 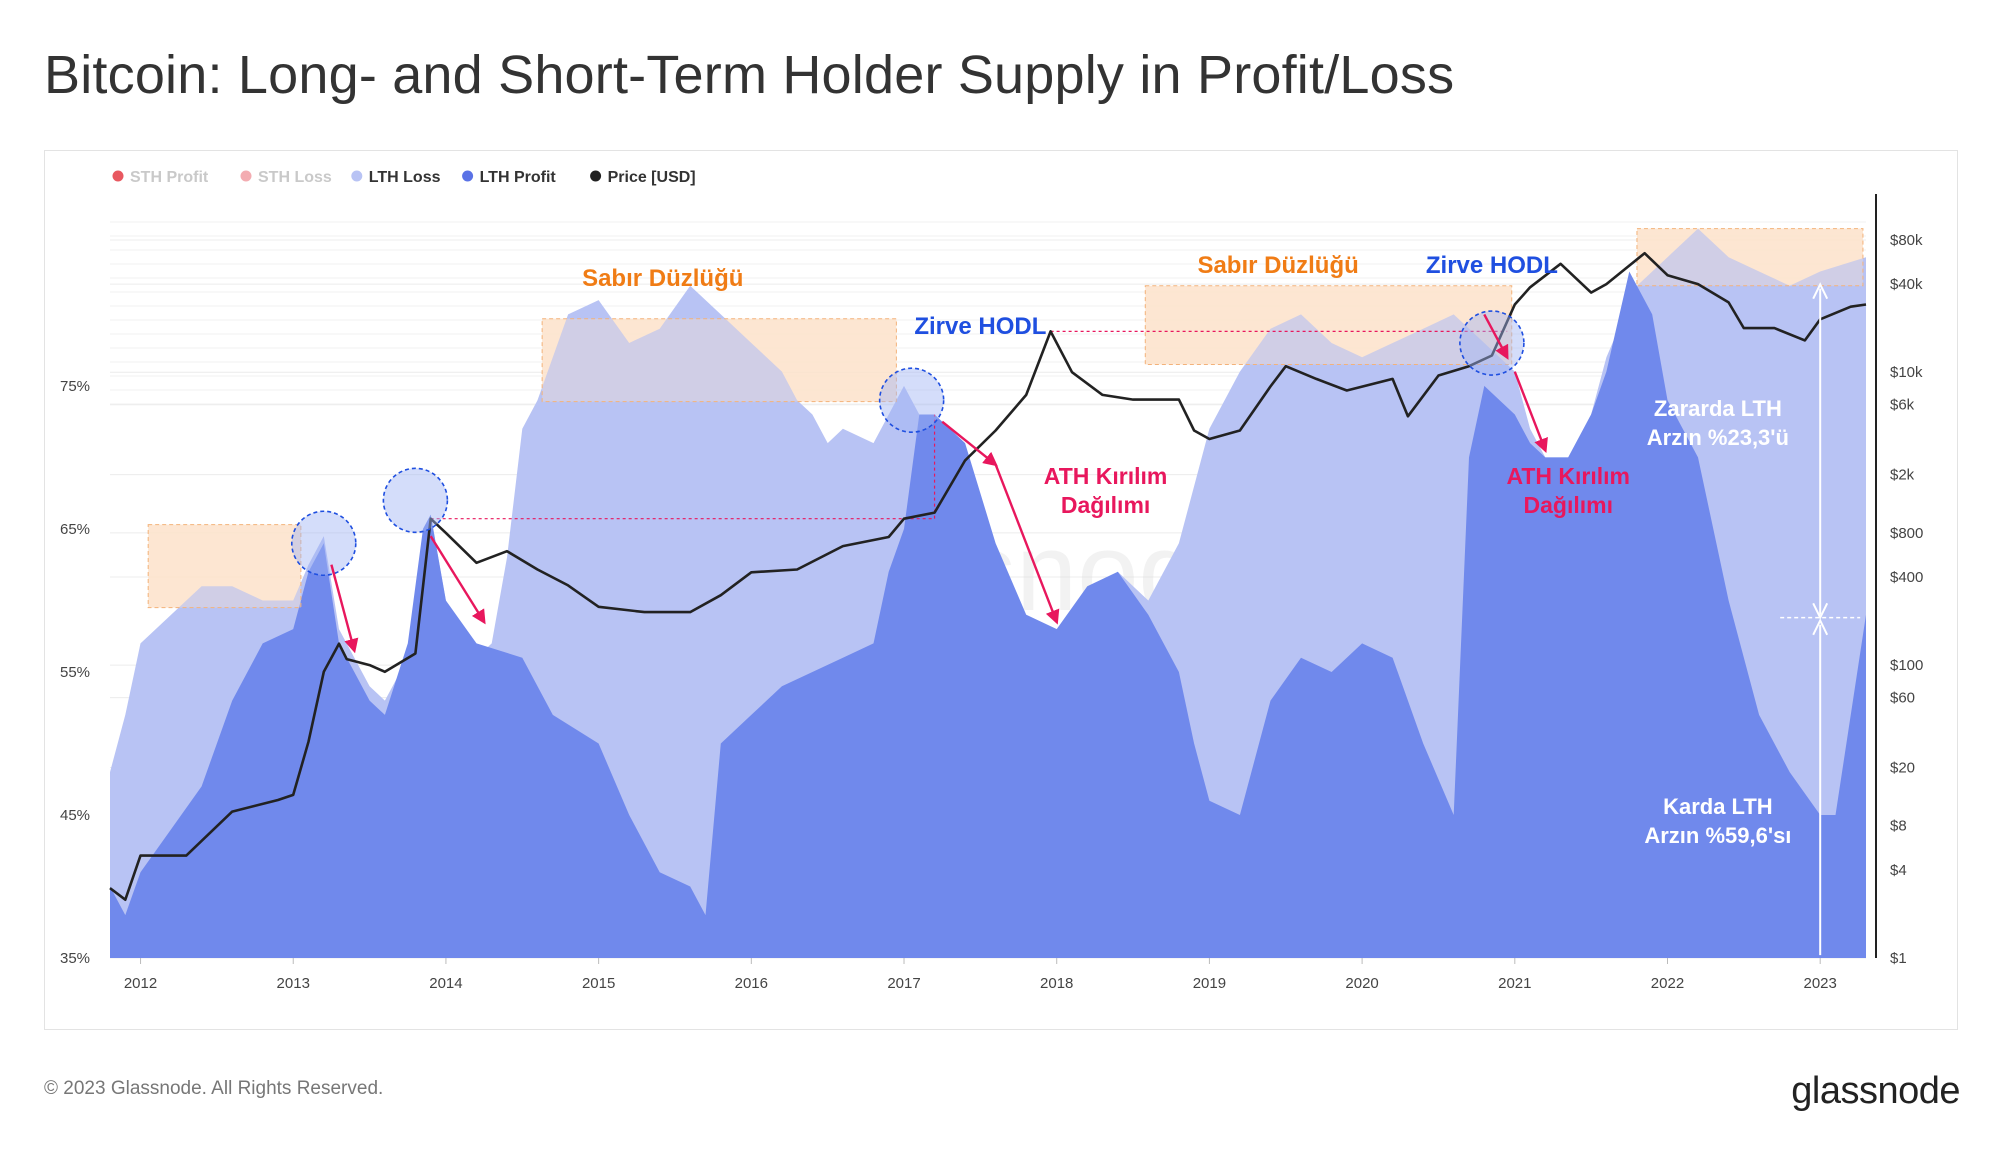 What do you see at coordinates (169, 177) in the screenshot?
I see `legend-label-0: STH Profit` at bounding box center [169, 177].